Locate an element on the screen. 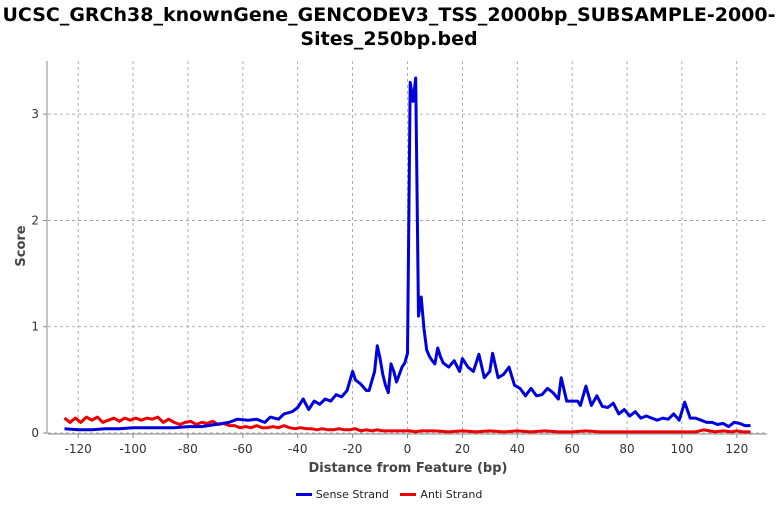  legend-swatch-anti is located at coordinates (408, 494).